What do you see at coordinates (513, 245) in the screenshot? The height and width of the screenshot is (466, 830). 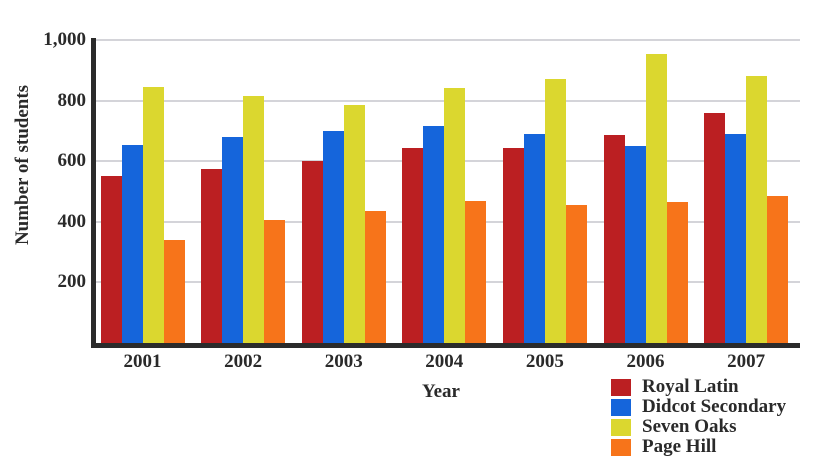 I see `bar-royal-latin-2005` at bounding box center [513, 245].